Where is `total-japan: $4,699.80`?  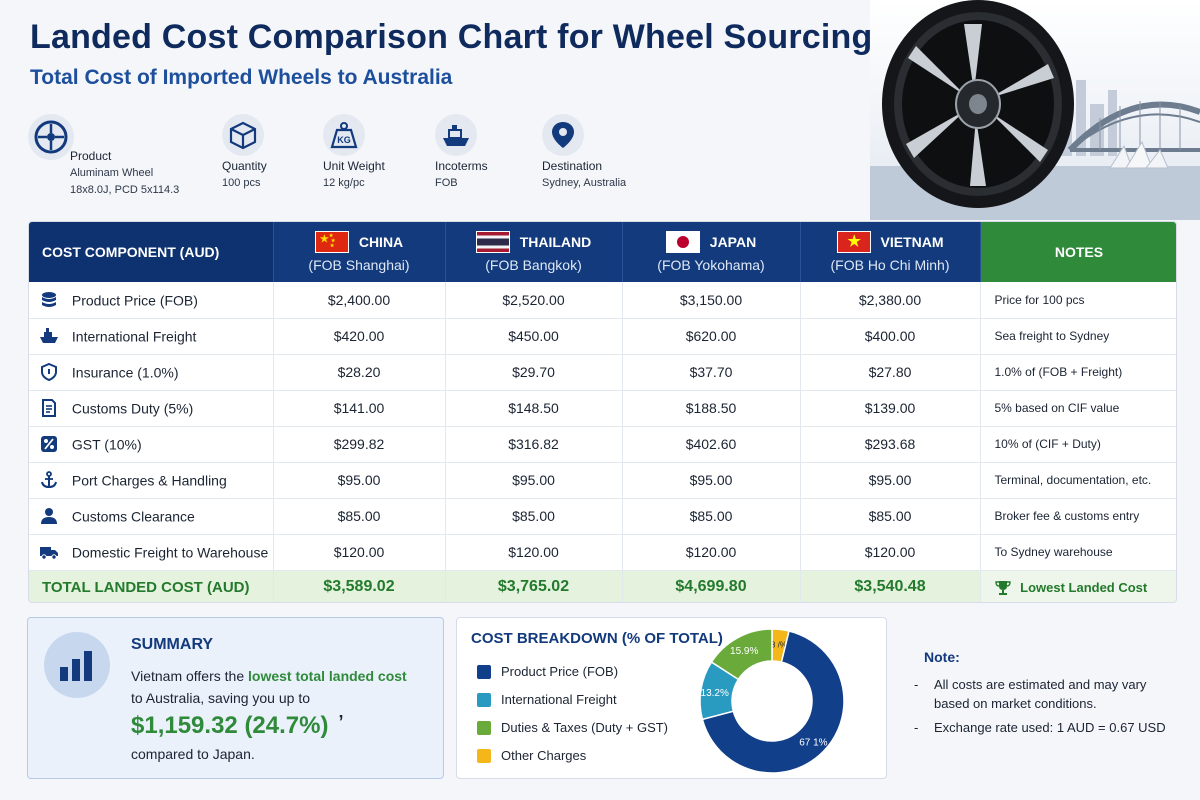 total-japan: $4,699.80 is located at coordinates (711, 586).